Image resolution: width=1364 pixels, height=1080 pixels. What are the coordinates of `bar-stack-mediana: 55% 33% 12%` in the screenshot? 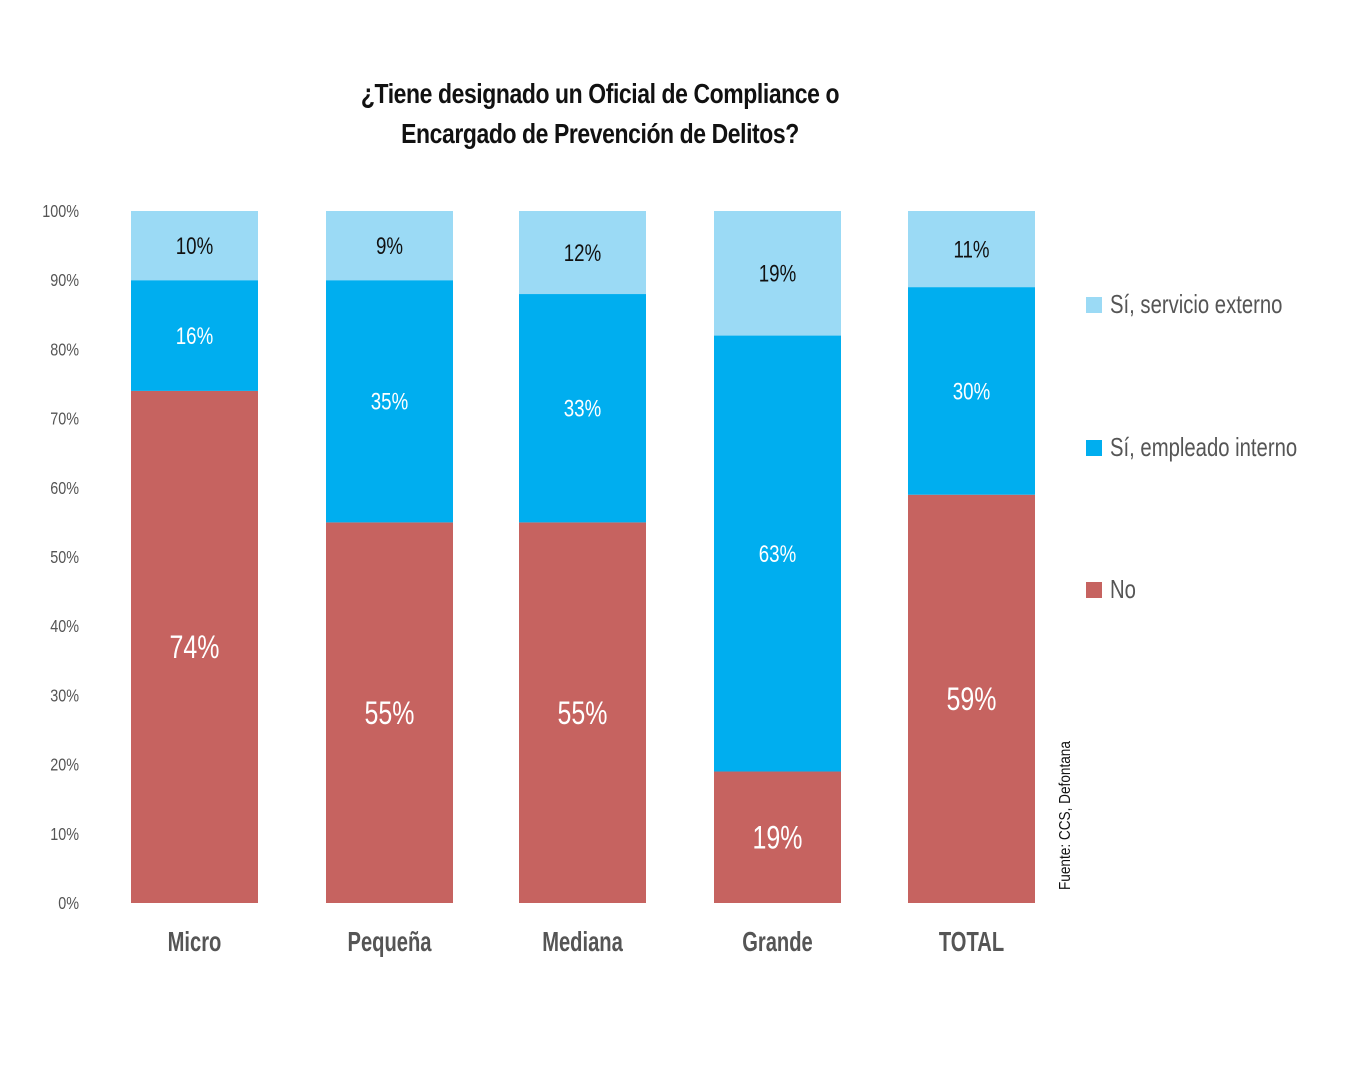 It's located at (582, 557).